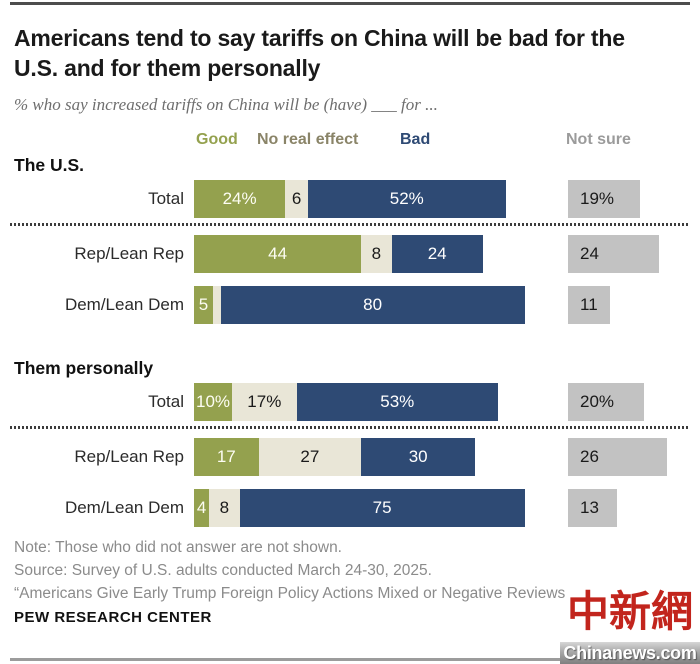 The image size is (700, 664). Describe the element at coordinates (604, 198) in the screenshot. I see `not-sure-box: 19%` at that location.